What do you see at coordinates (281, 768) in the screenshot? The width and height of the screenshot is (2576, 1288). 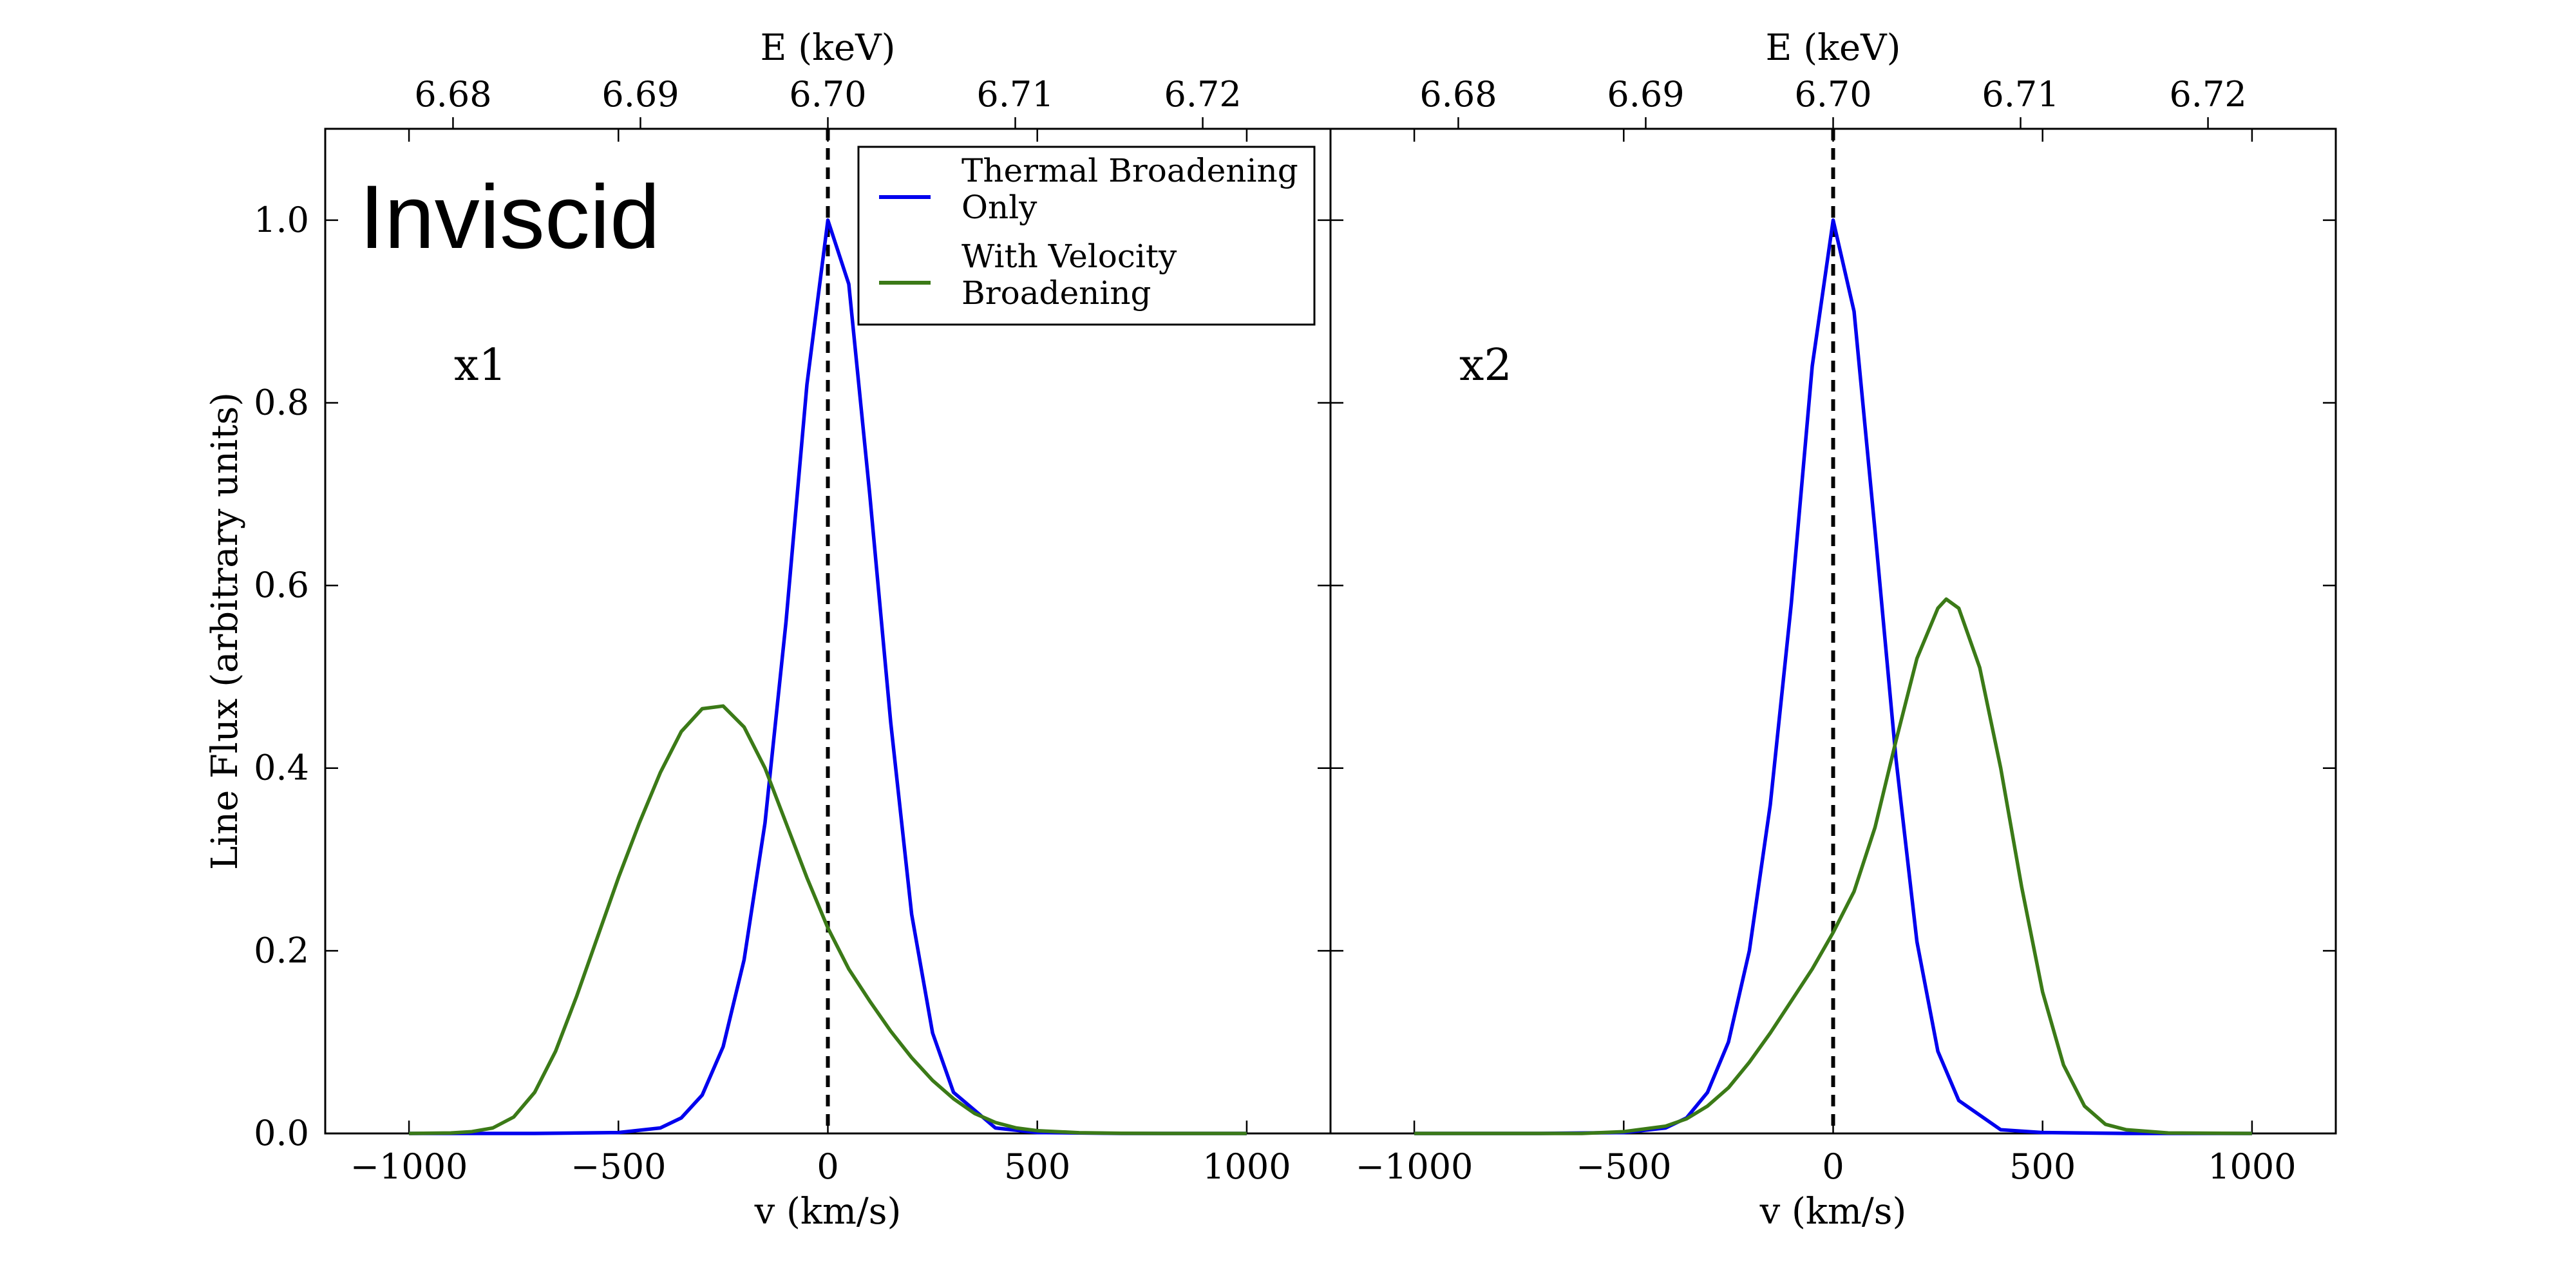 I see `y-tick-label: 0.4` at bounding box center [281, 768].